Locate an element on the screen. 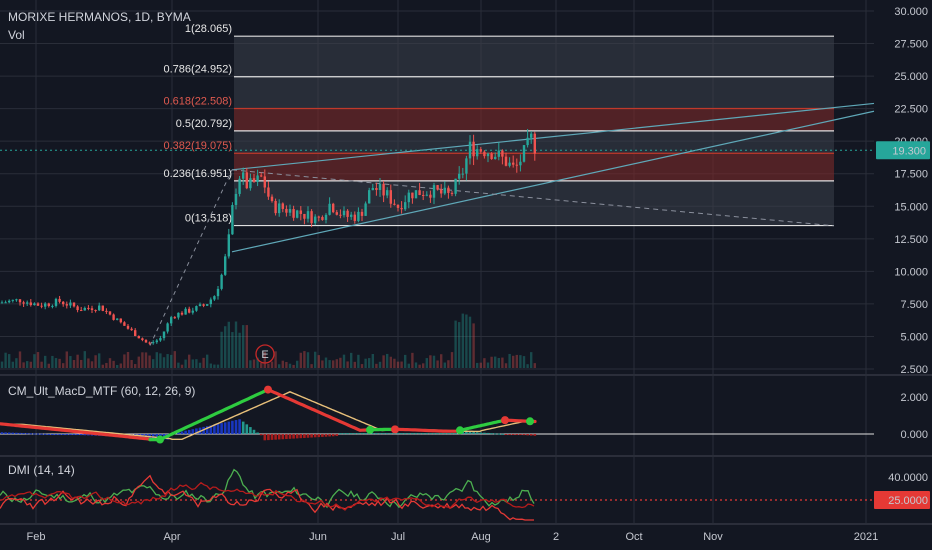 Image resolution: width=932 pixels, height=550 pixels. macd-cross-dot is located at coordinates (370, 429).